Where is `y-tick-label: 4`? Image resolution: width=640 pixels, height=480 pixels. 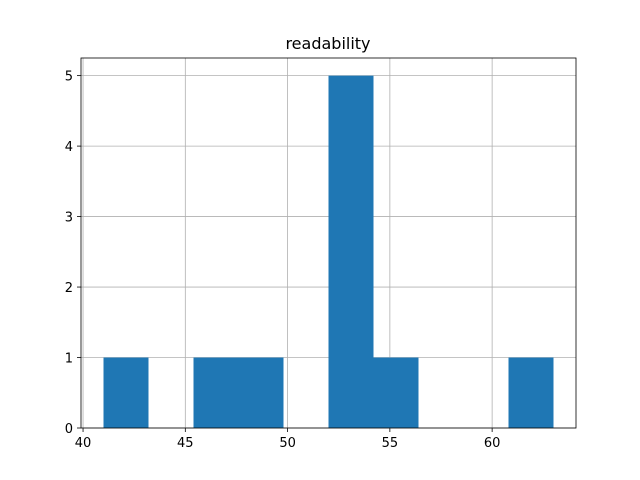
y-tick-label: 4 is located at coordinates (69, 147).